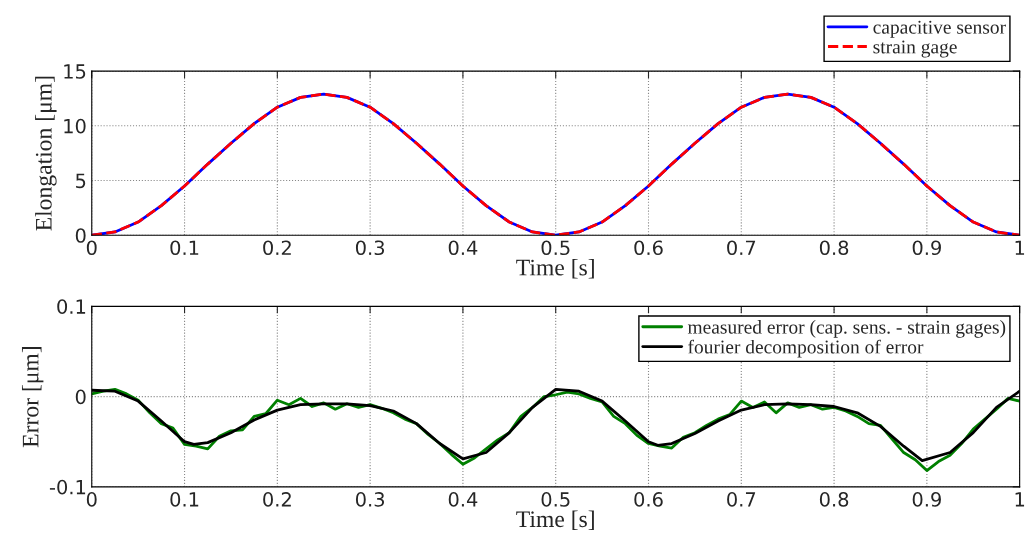  I want to click on y-tick-label: 15, so click(75, 71).